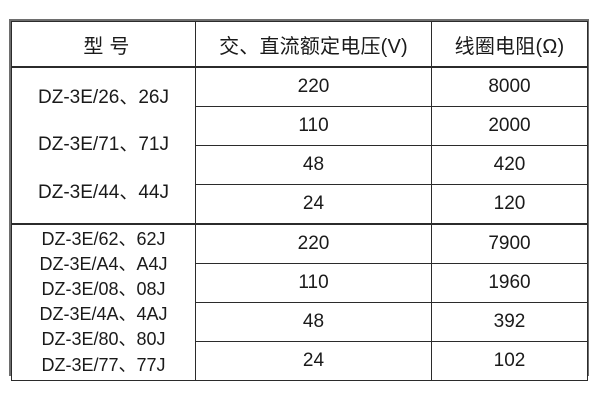  Describe the element at coordinates (103, 289) in the screenshot. I see `model-line: DZ-3E/08、08J` at that location.